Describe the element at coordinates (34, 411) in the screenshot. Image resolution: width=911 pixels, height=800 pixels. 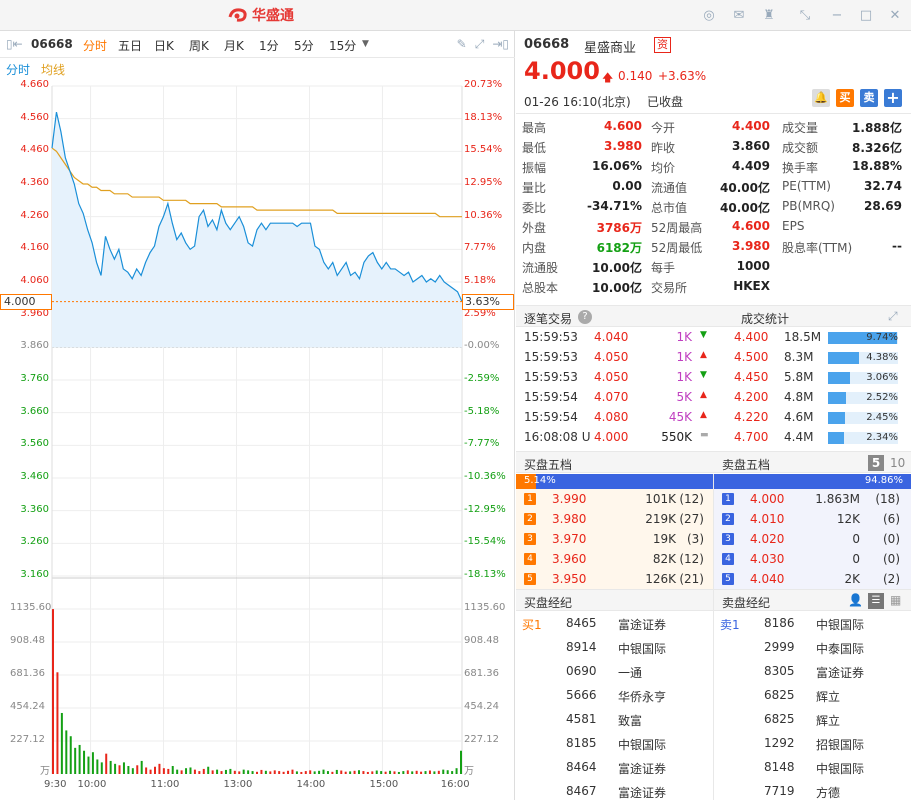
I see `price-tick-label: 3.660` at that location.